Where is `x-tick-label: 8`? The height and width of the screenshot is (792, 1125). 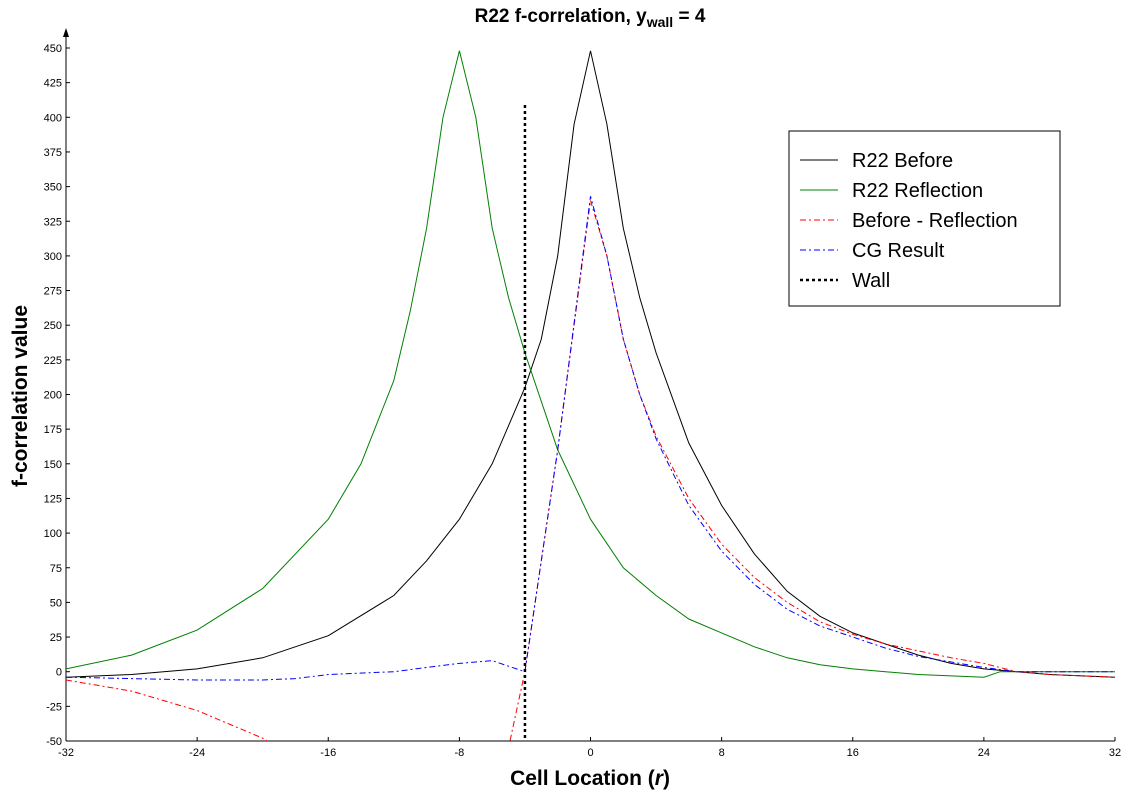
x-tick-label: 8 is located at coordinates (722, 753).